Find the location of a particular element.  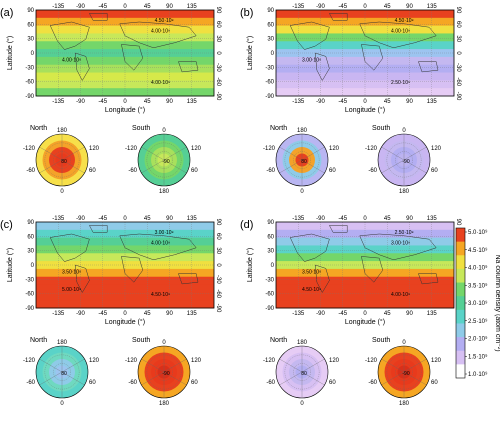

lat-tick-left: -30 is located at coordinates (29, 280).